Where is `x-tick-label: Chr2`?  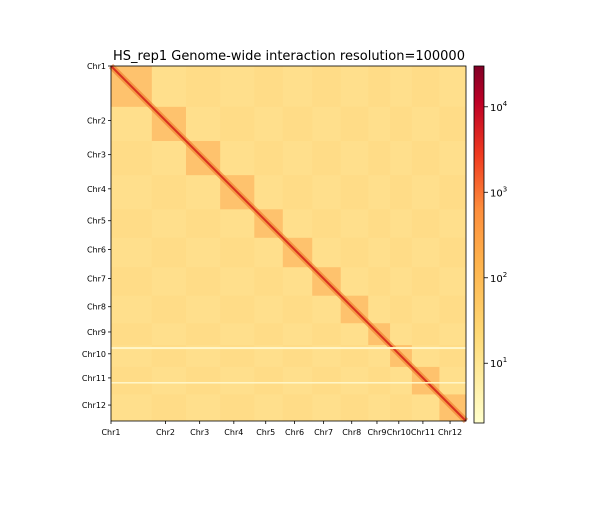 x-tick-label: Chr2 is located at coordinates (165, 432).